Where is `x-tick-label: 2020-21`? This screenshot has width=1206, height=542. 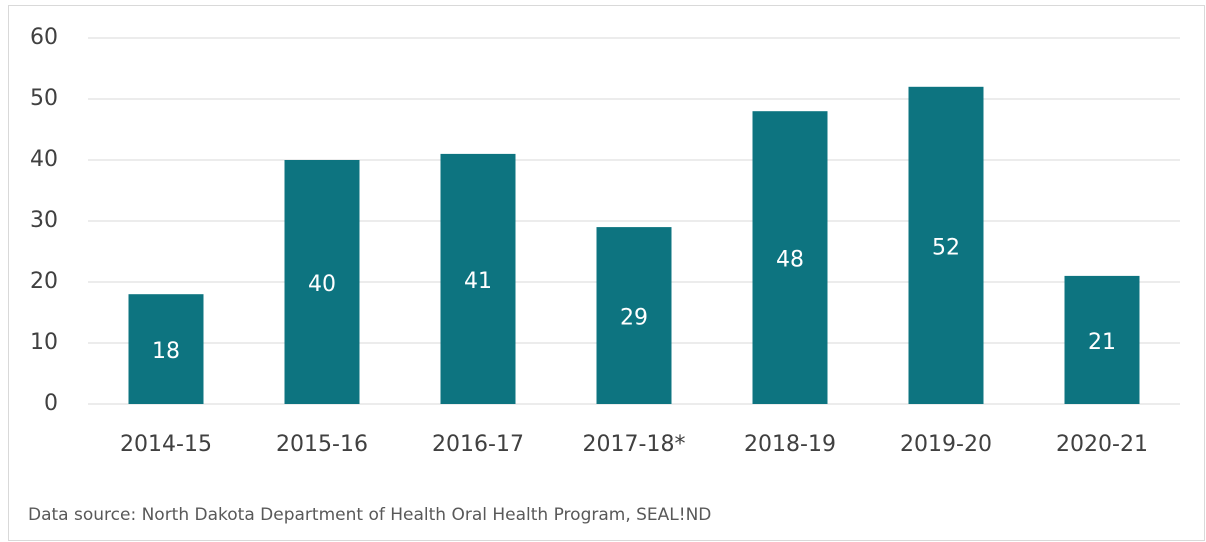
x-tick-label: 2020-21 is located at coordinates (1102, 444).